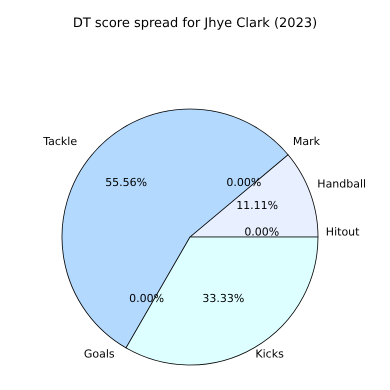 The width and height of the screenshot is (390, 390). What do you see at coordinates (126, 183) in the screenshot?
I see `data-label: 55.56%` at bounding box center [126, 183].